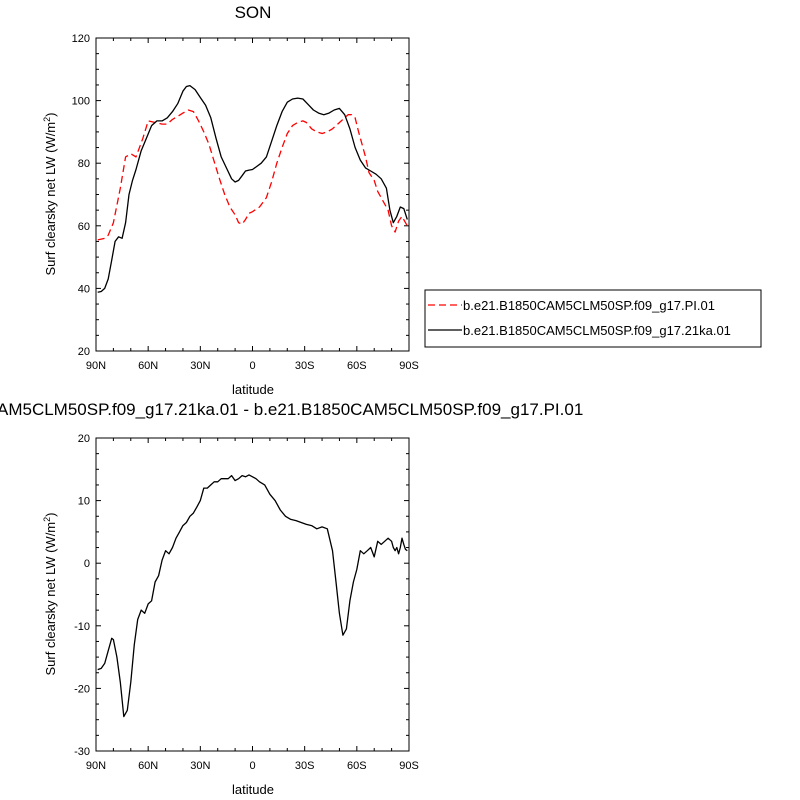 This screenshot has height=800, width=800. Describe the element at coordinates (82, 752) in the screenshot. I see `bottom-y-tick-label: -30` at that location.